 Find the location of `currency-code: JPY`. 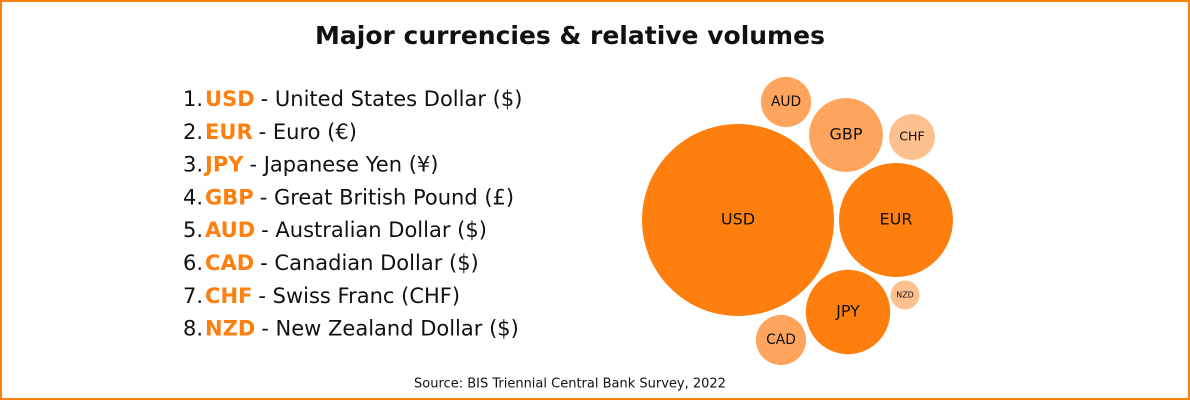

currency-code: JPY is located at coordinates (223, 165).